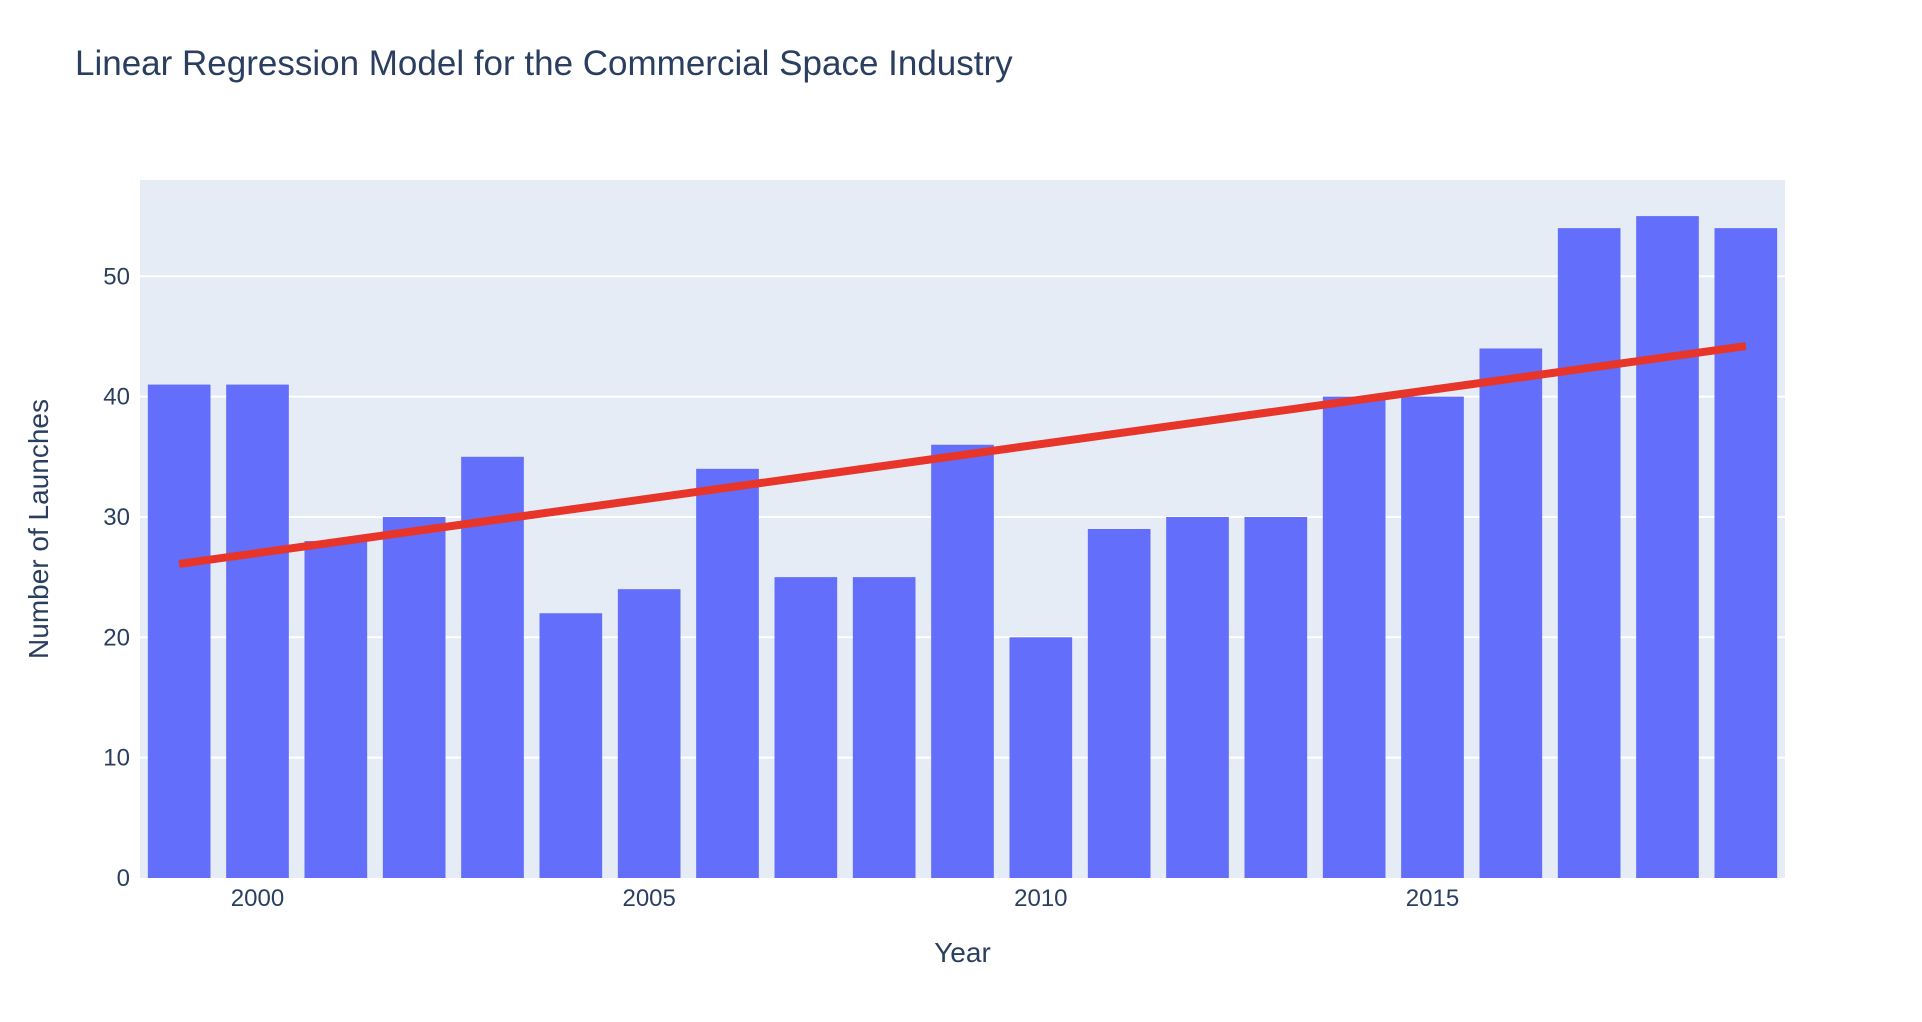 The image size is (1922, 1022). What do you see at coordinates (116, 276) in the screenshot?
I see `y-tick-label: 50` at bounding box center [116, 276].